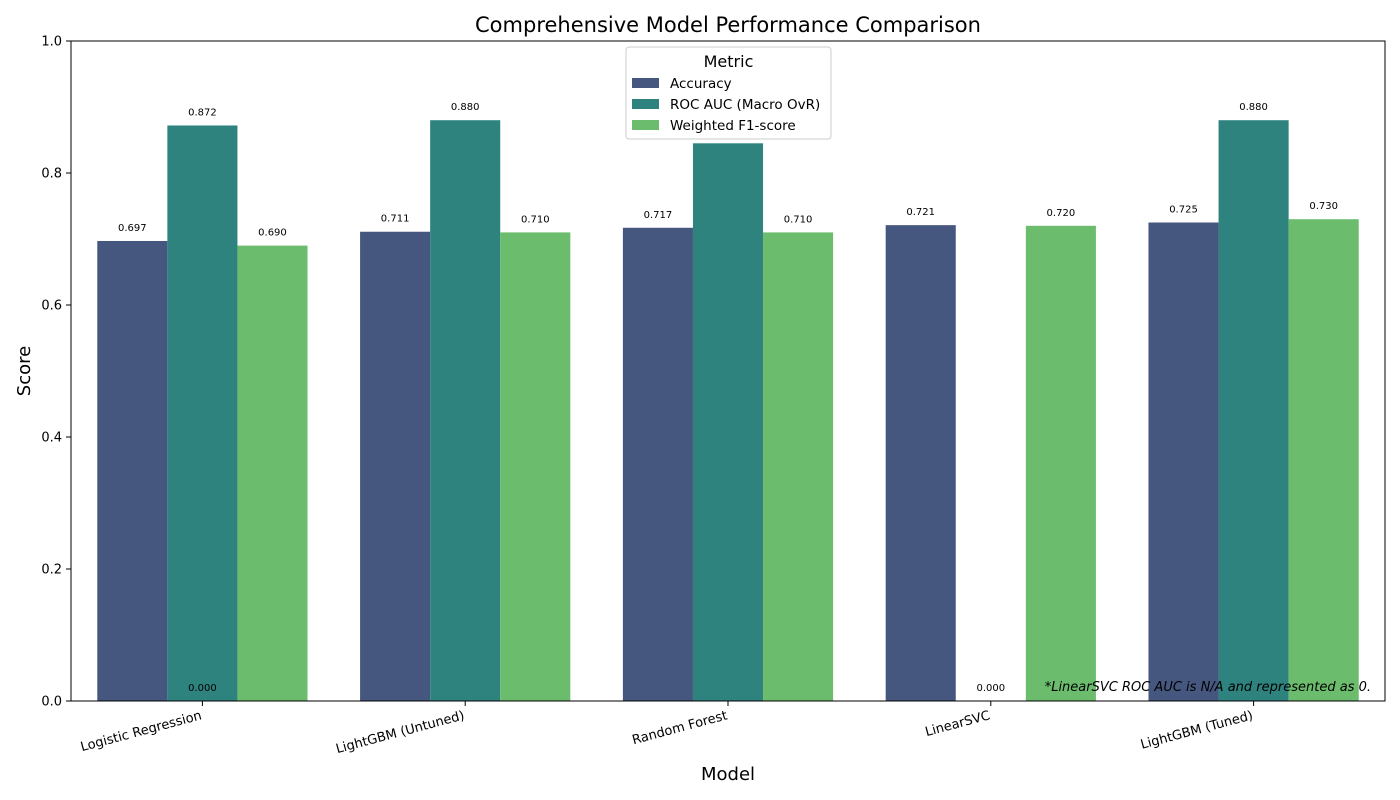 The image size is (1400, 800). I want to click on bar-value-label: 0.711, so click(395, 219).